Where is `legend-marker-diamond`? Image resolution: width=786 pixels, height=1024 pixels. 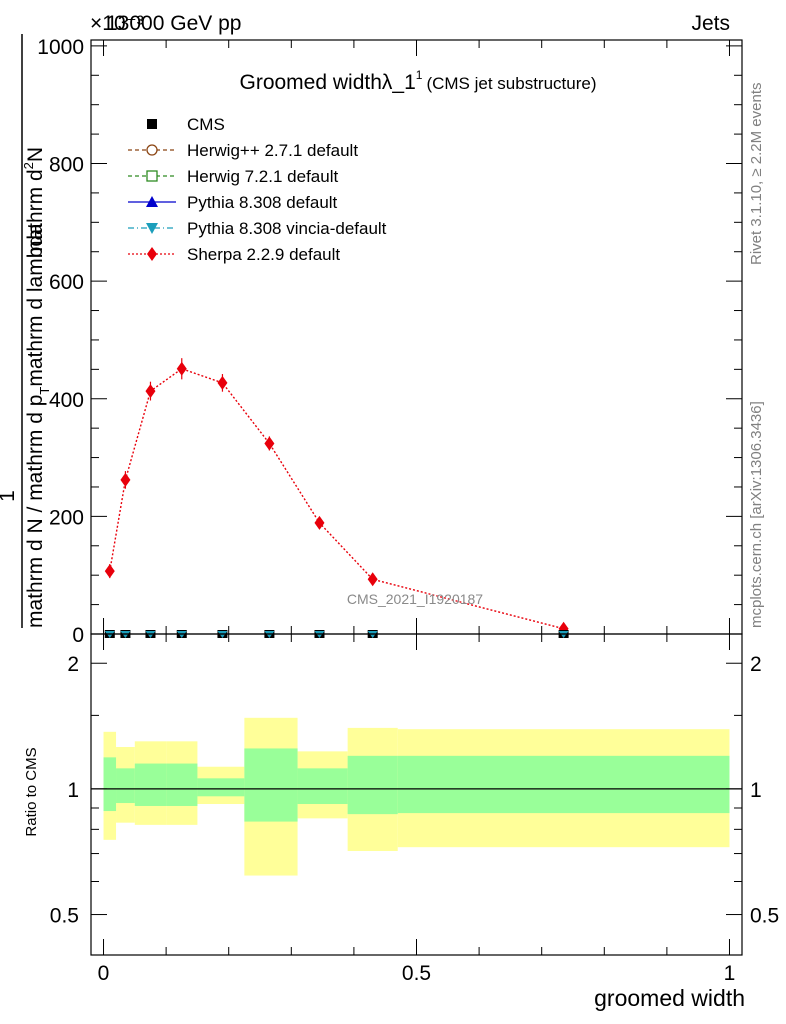 legend-marker-diamond is located at coordinates (152, 254).